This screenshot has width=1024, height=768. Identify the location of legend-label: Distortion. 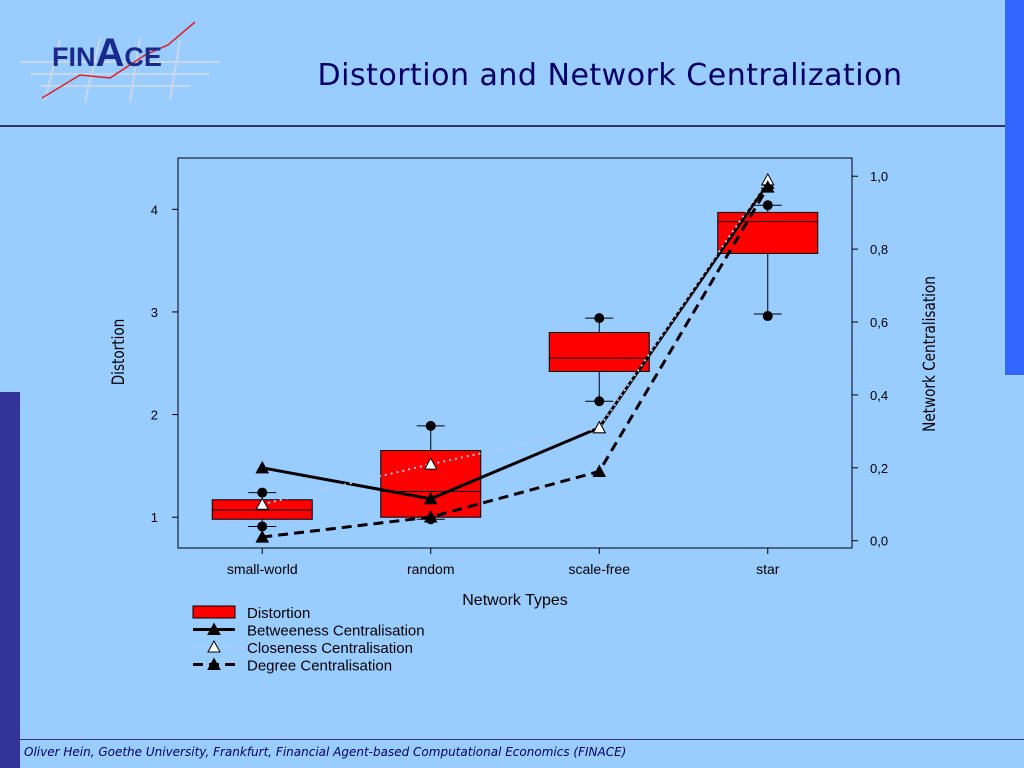
(278, 613).